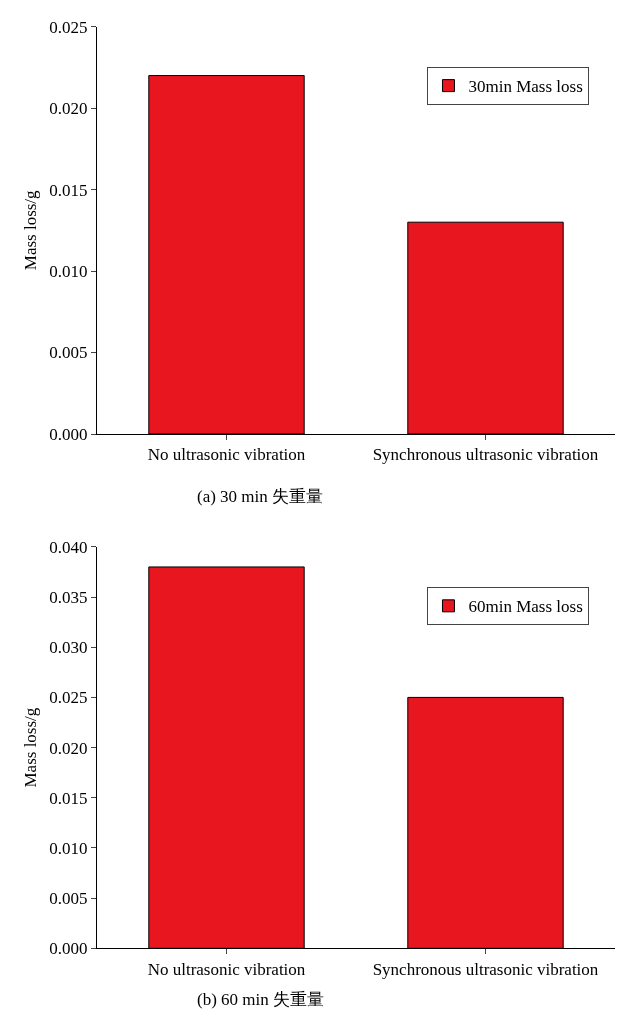  Describe the element at coordinates (68, 648) in the screenshot. I see `y-tick-label: 0.030` at that location.